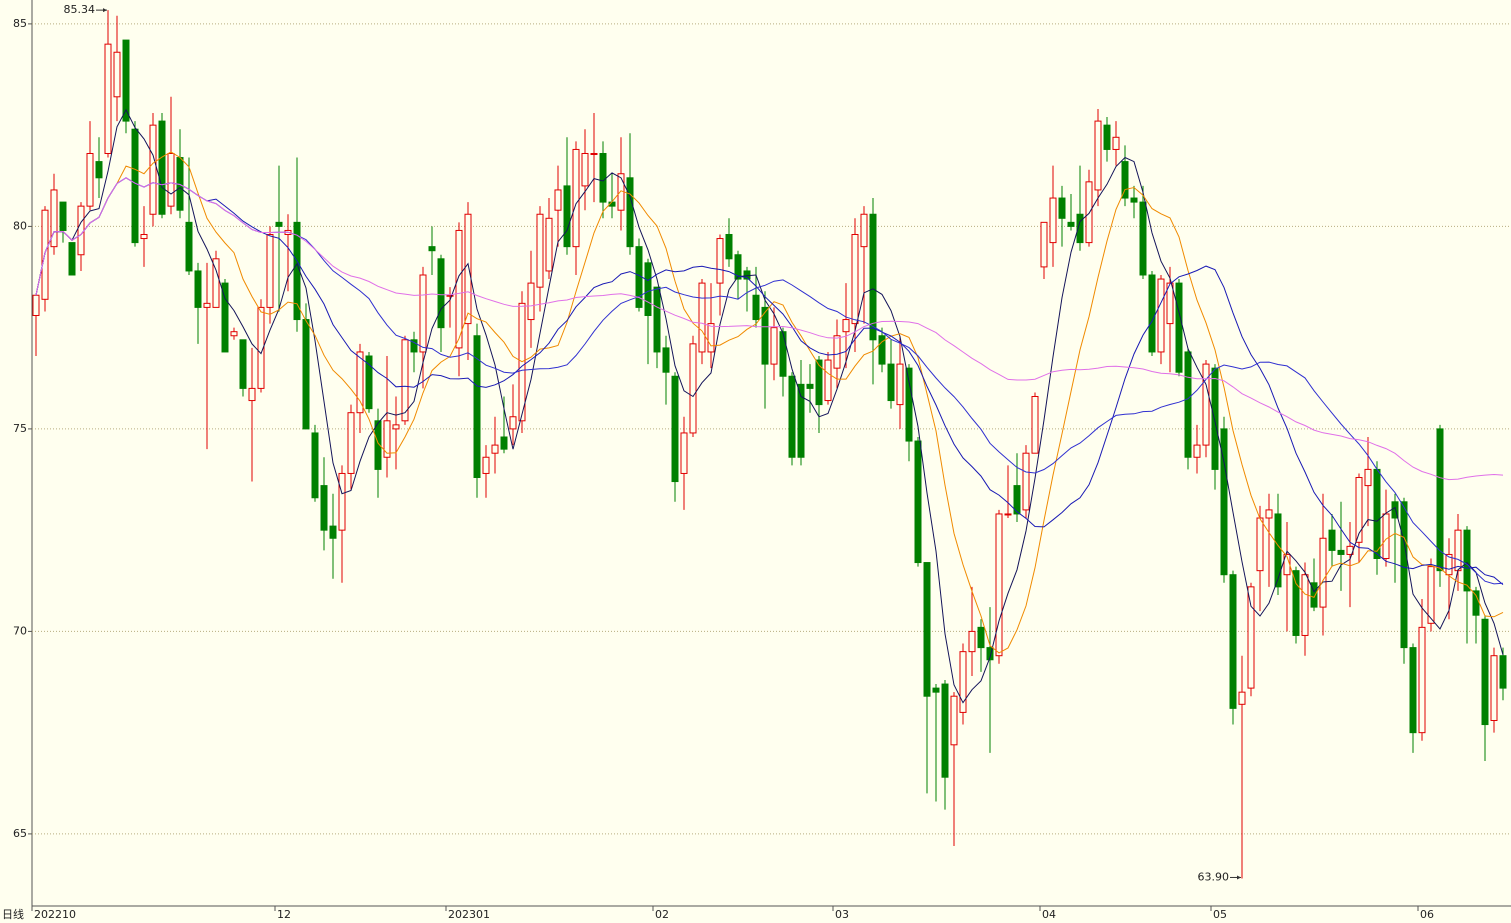  I want to click on x-tick-label: 12, so click(284, 914).